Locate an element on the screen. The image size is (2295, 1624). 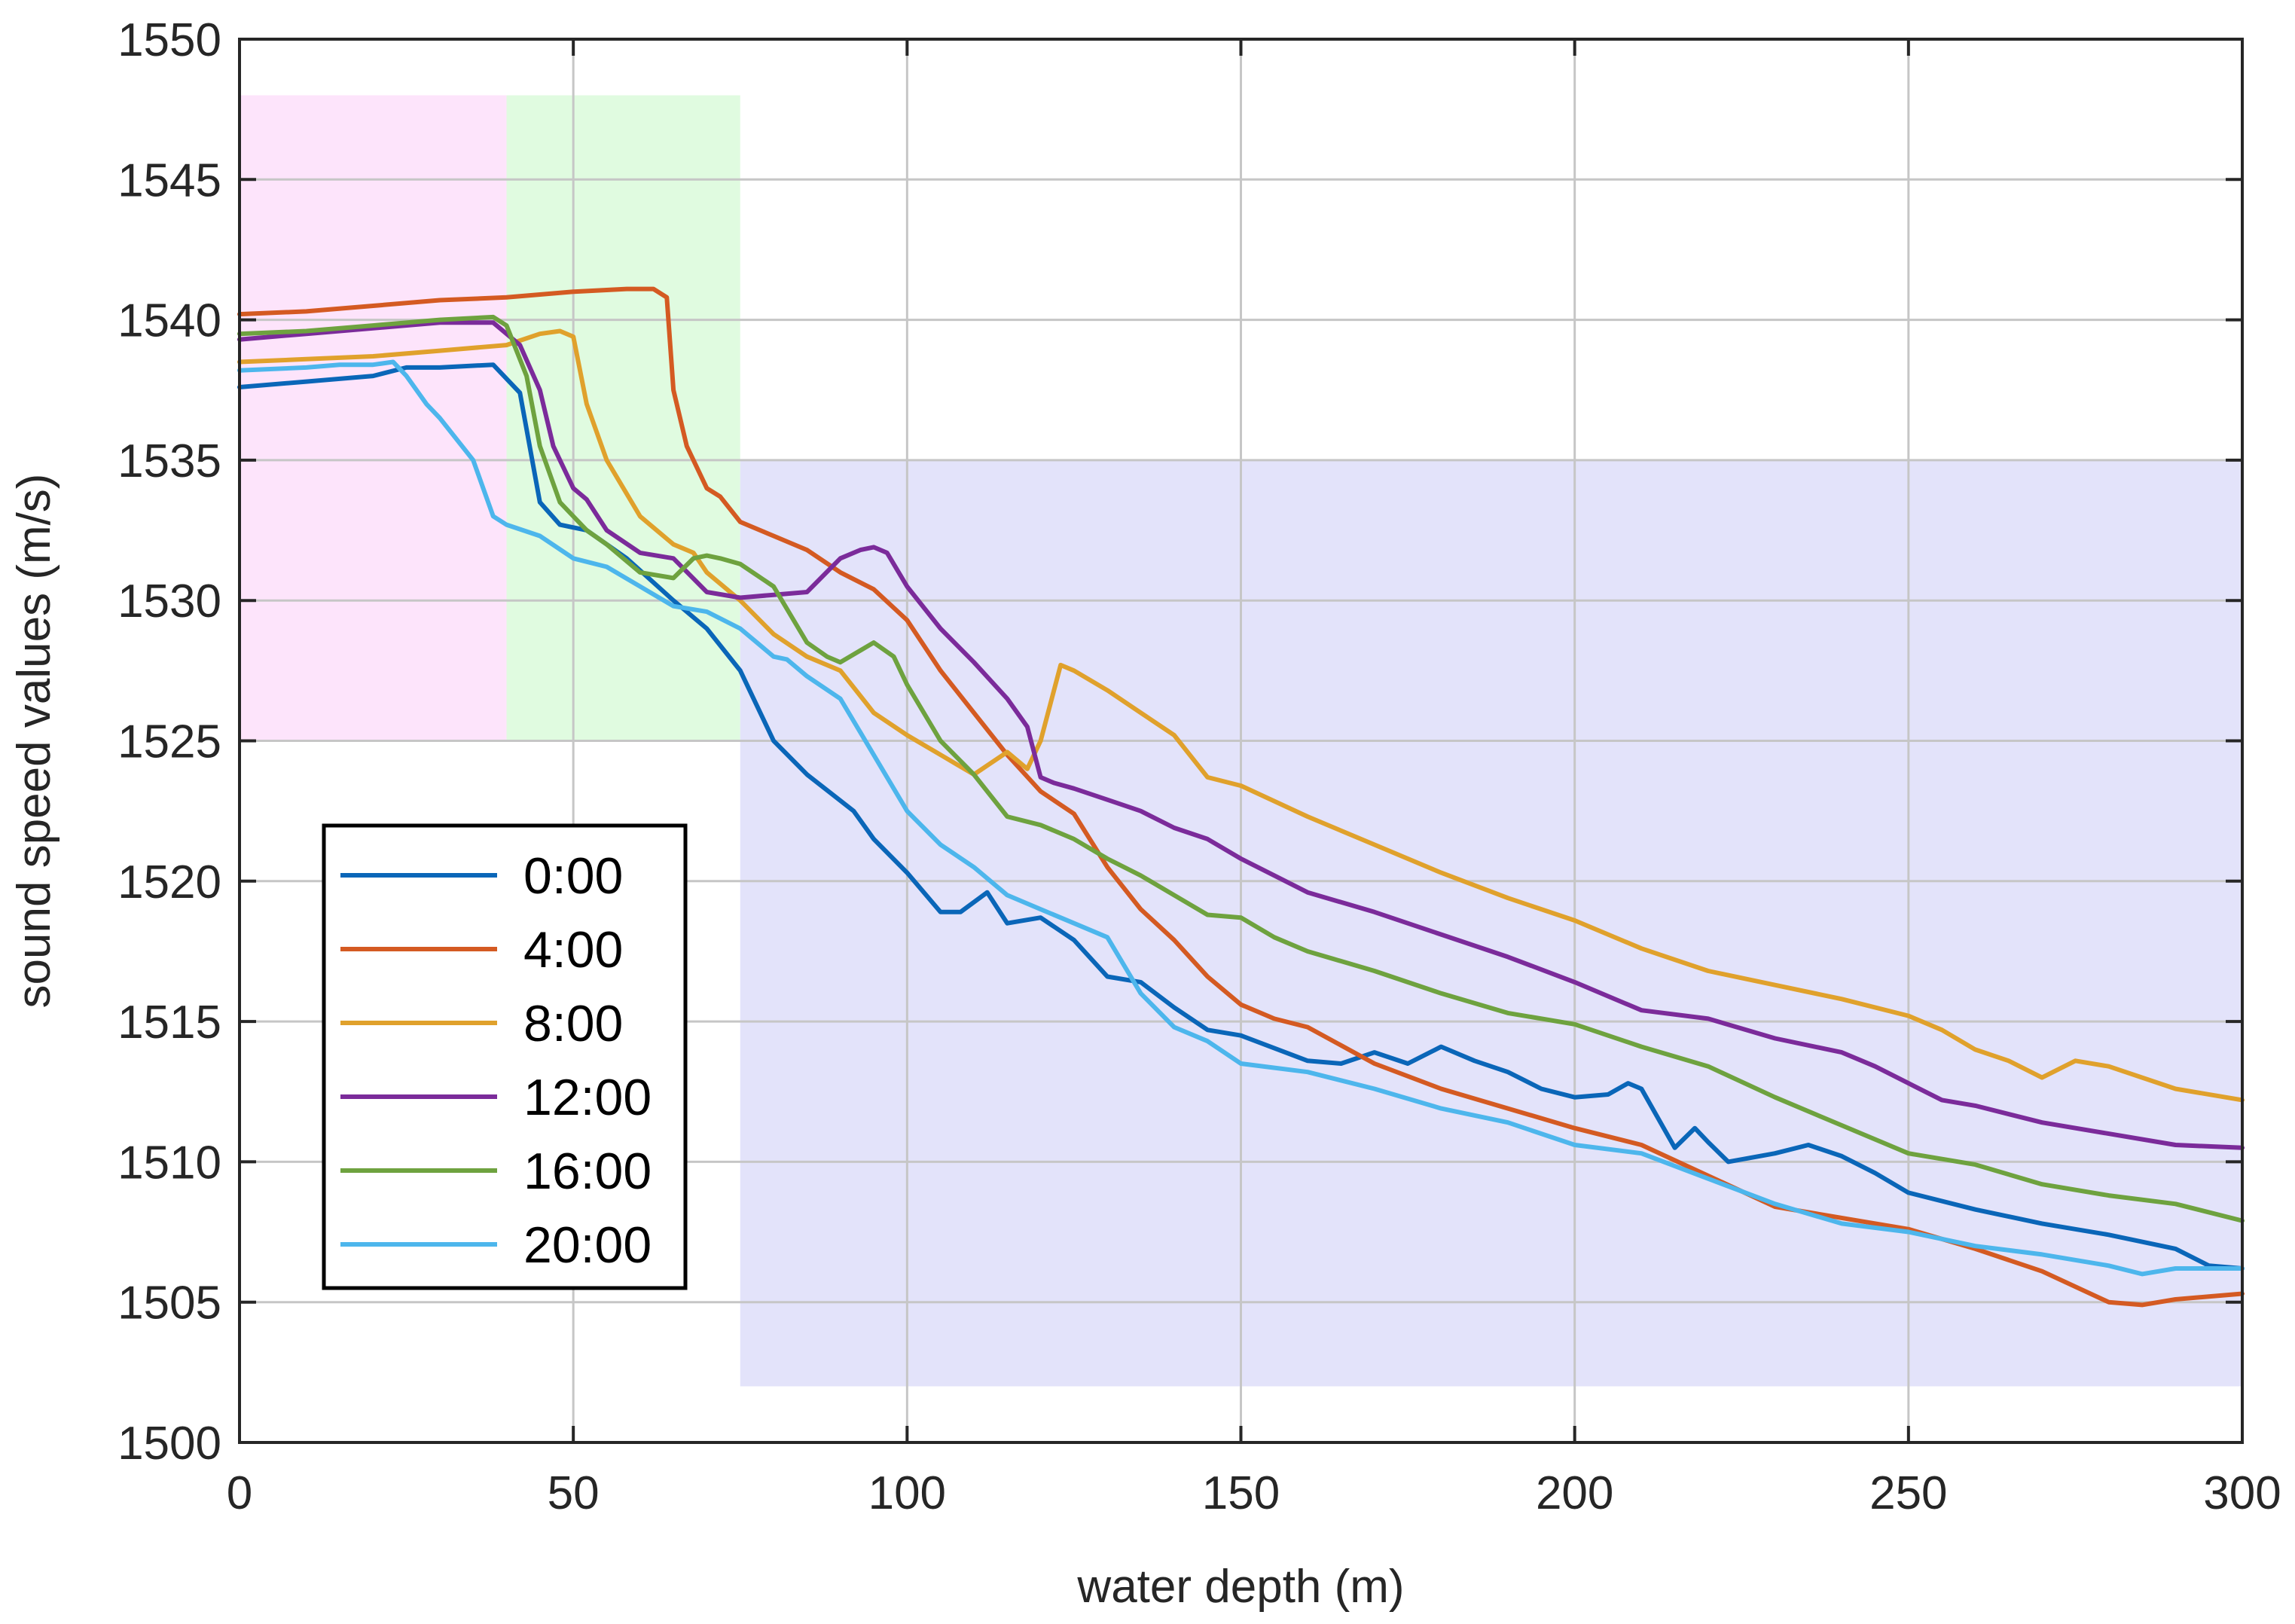
x-tick-label: 300 is located at coordinates (2242, 1493).